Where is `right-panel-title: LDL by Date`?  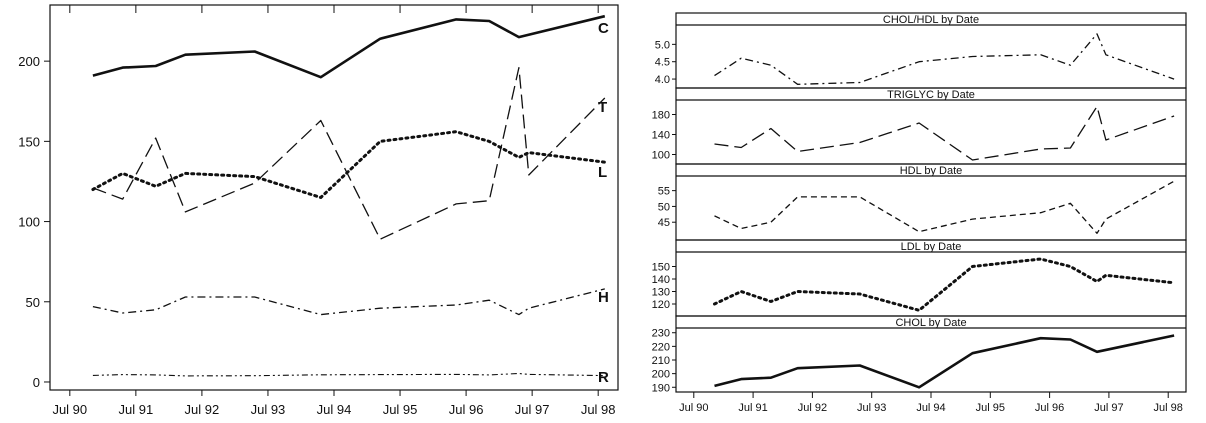 right-panel-title: LDL by Date is located at coordinates (931, 247).